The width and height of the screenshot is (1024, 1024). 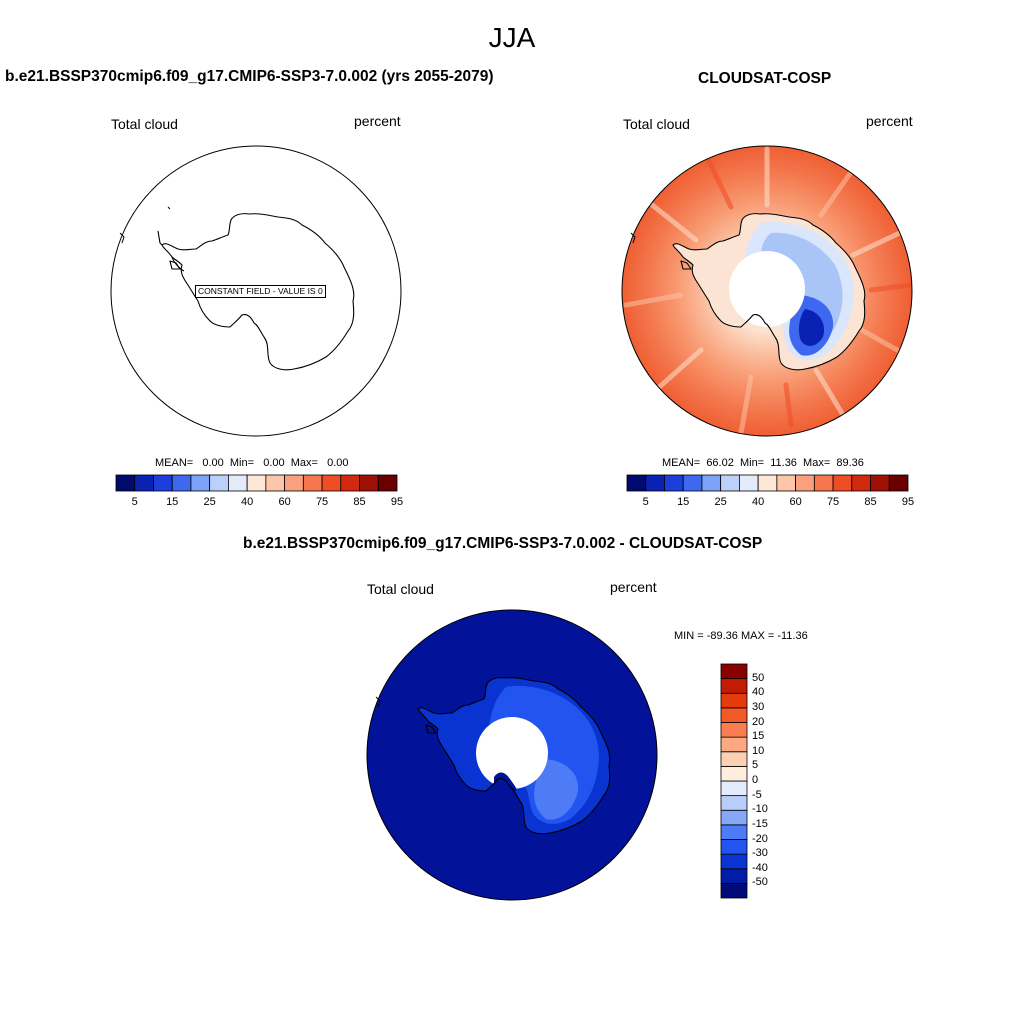 What do you see at coordinates (645, 502) in the screenshot?
I see `obs-colorbar-tick-label: 5` at bounding box center [645, 502].